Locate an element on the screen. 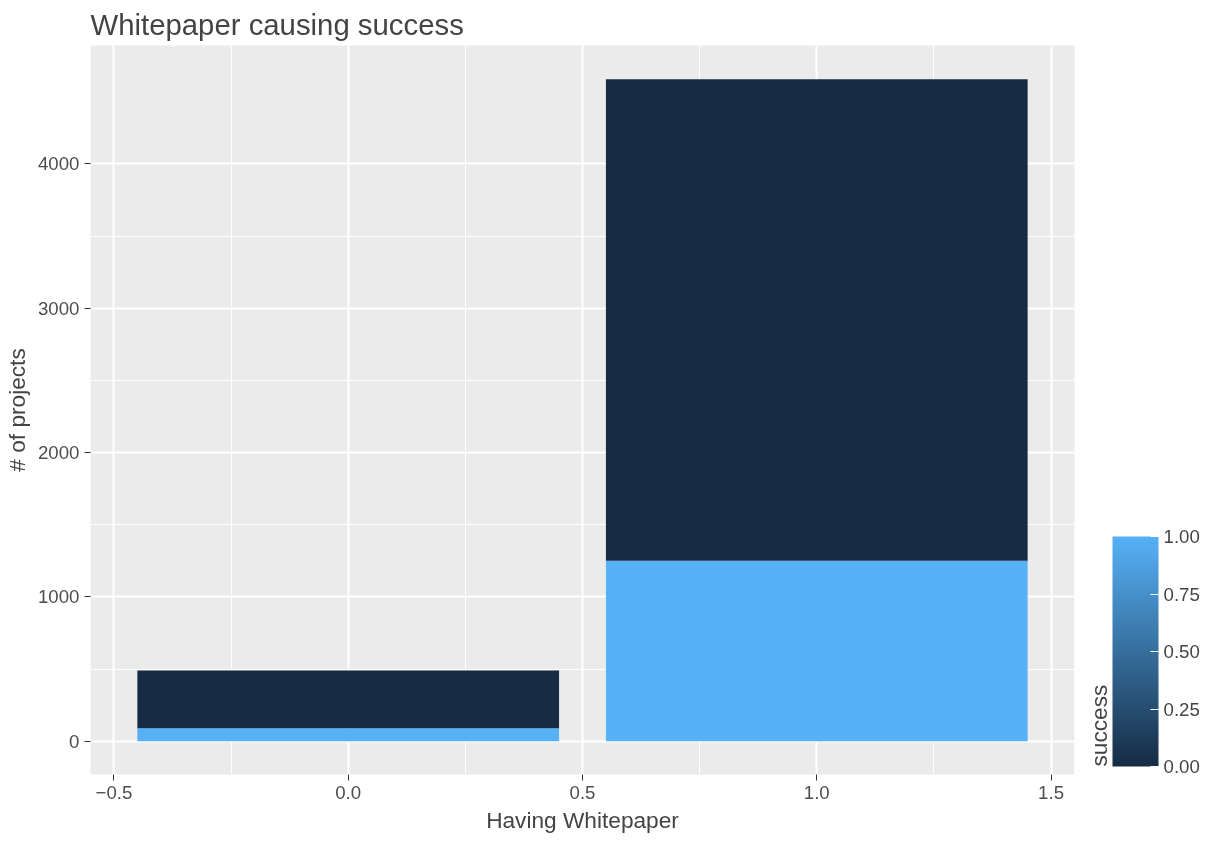 The image size is (1225, 848). x-tick-label: 0.0 is located at coordinates (348, 792).